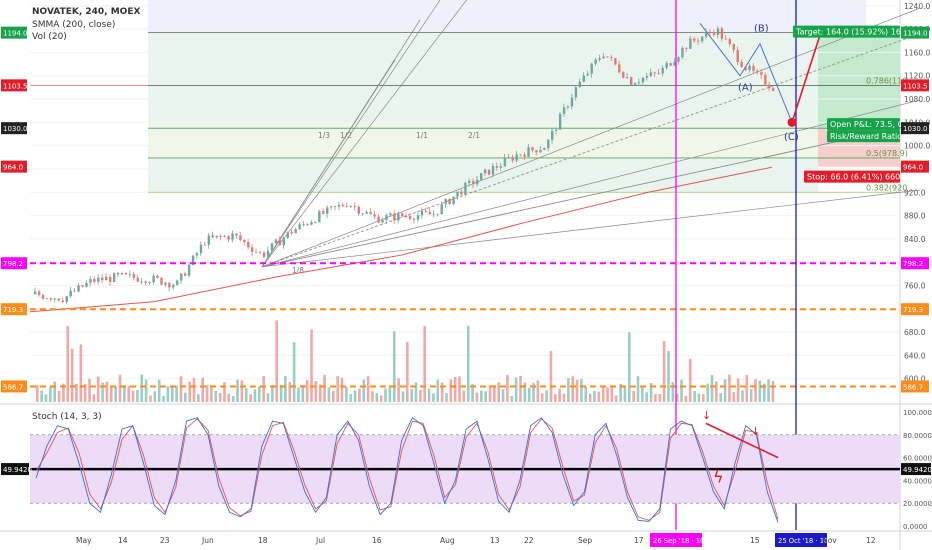 The image size is (932, 550). Describe the element at coordinates (791, 137) in the screenshot. I see `wave-label: (C)` at that location.